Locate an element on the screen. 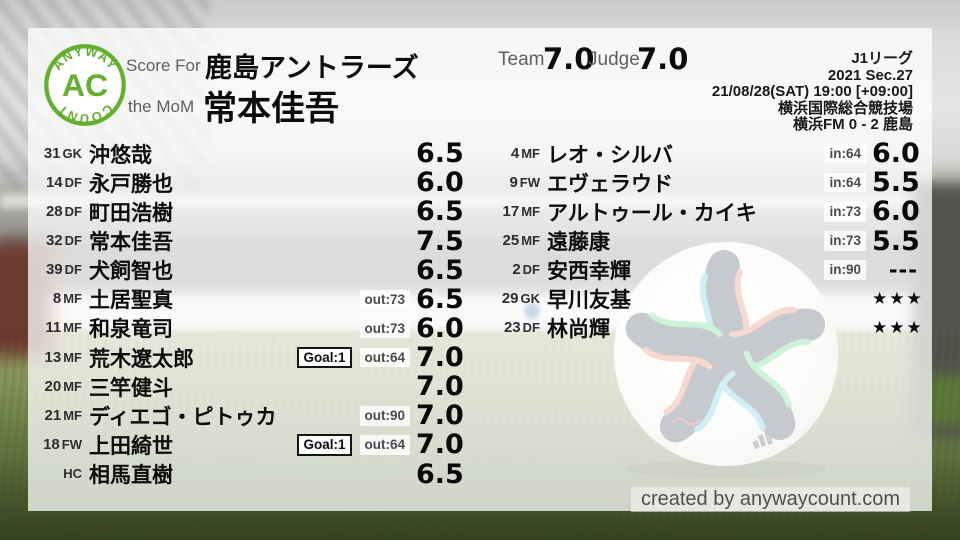 The image size is (960, 540). player-number: 8 is located at coordinates (57, 299).